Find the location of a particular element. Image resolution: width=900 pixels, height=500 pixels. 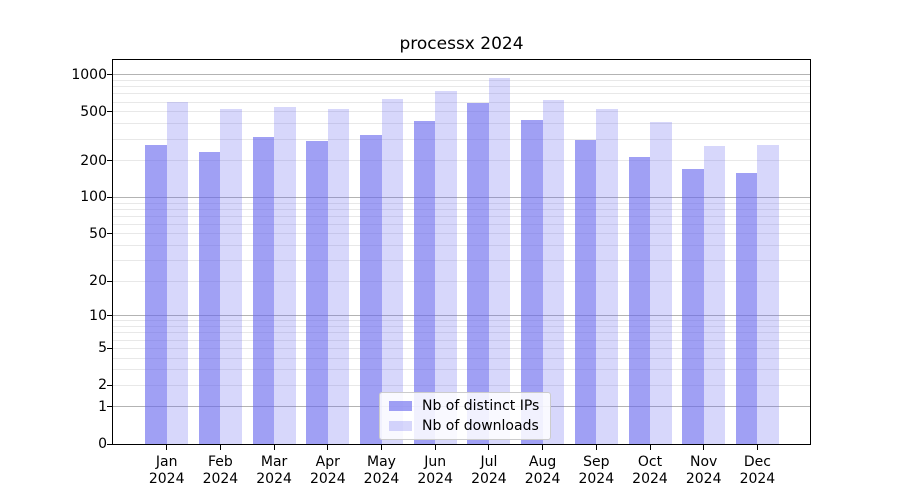

bar-downloads-aug is located at coordinates (553, 271).